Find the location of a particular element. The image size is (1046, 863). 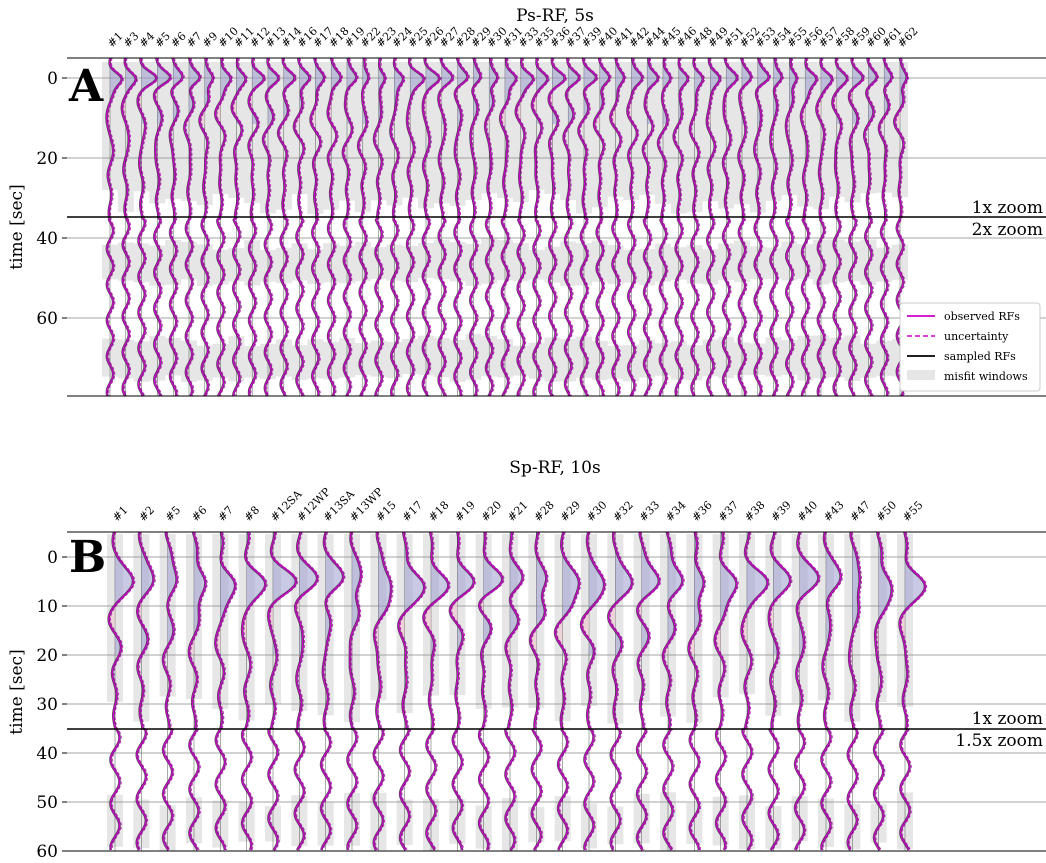

station-label: #39 is located at coordinates (781, 512).